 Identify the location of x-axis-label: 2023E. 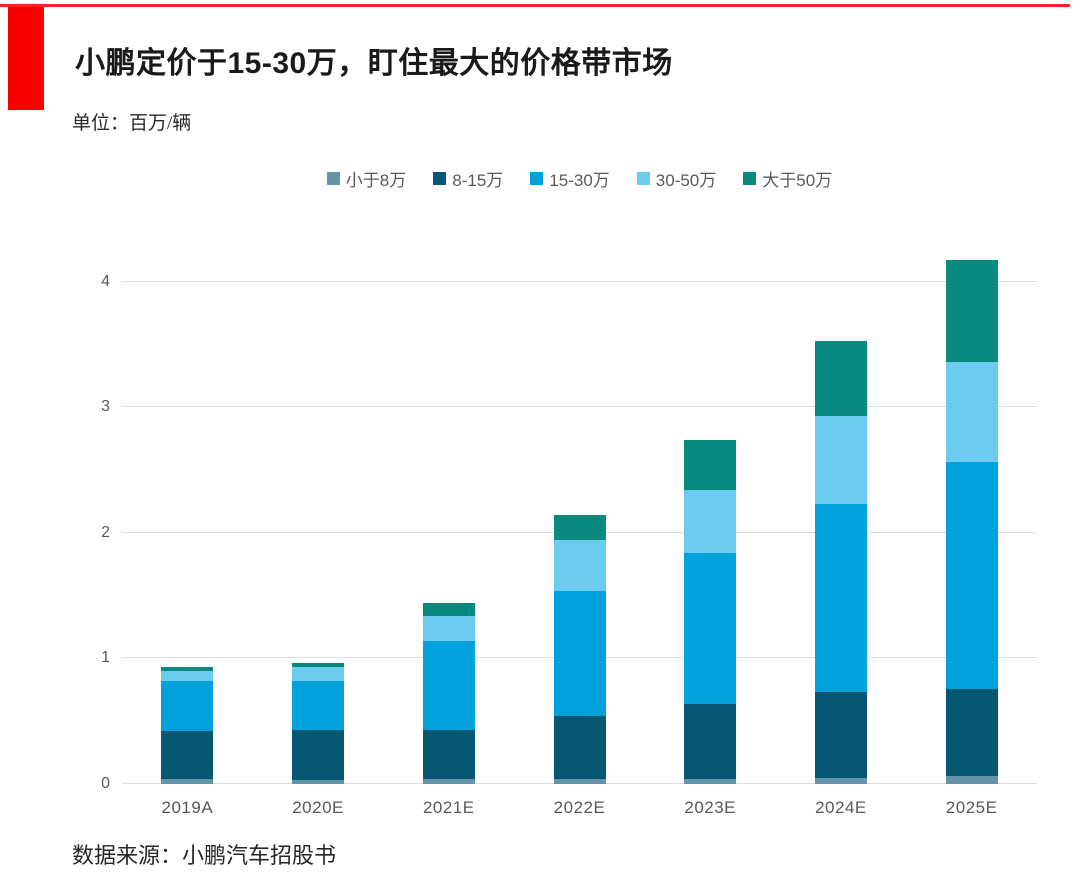
(710, 807).